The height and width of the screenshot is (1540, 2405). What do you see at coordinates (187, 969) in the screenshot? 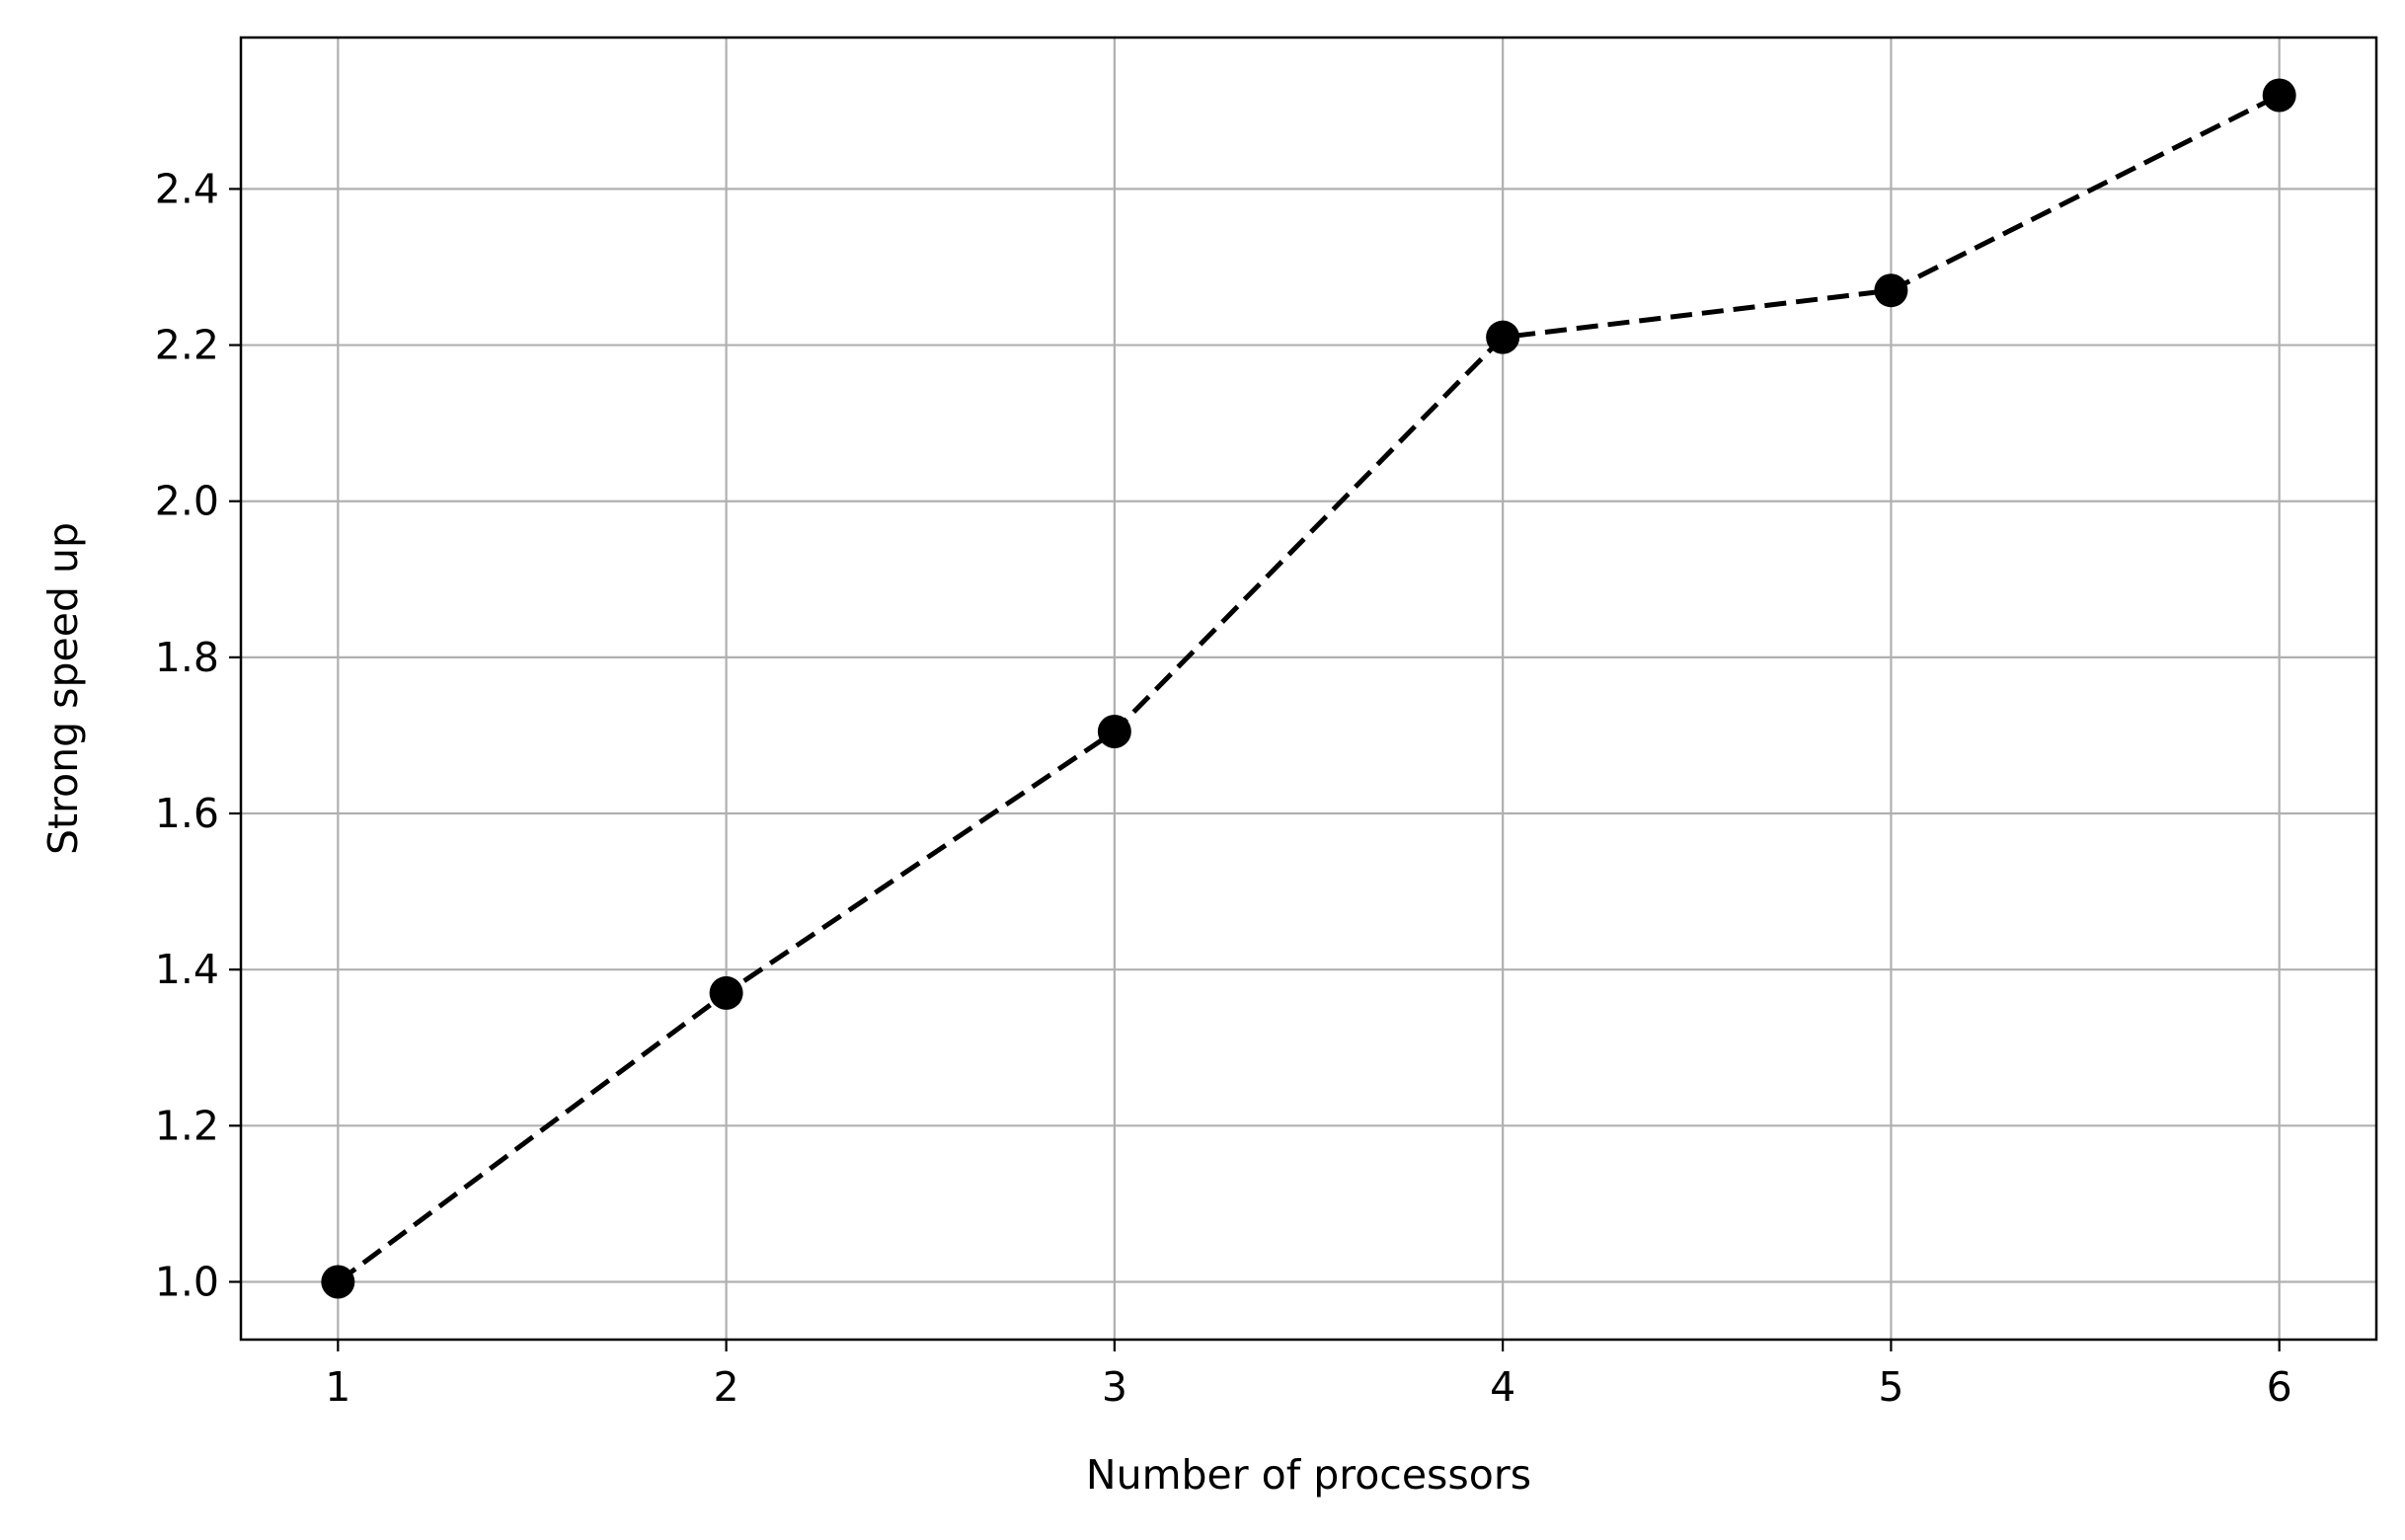
I see `y-tick-label: 1.4` at bounding box center [187, 969].